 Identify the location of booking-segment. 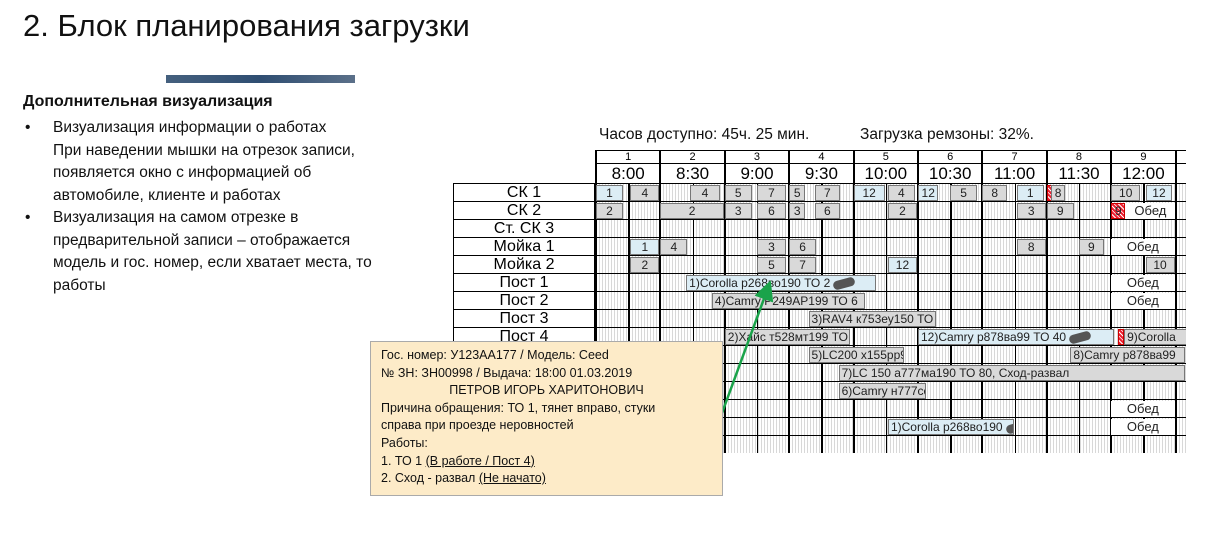
(1120, 337).